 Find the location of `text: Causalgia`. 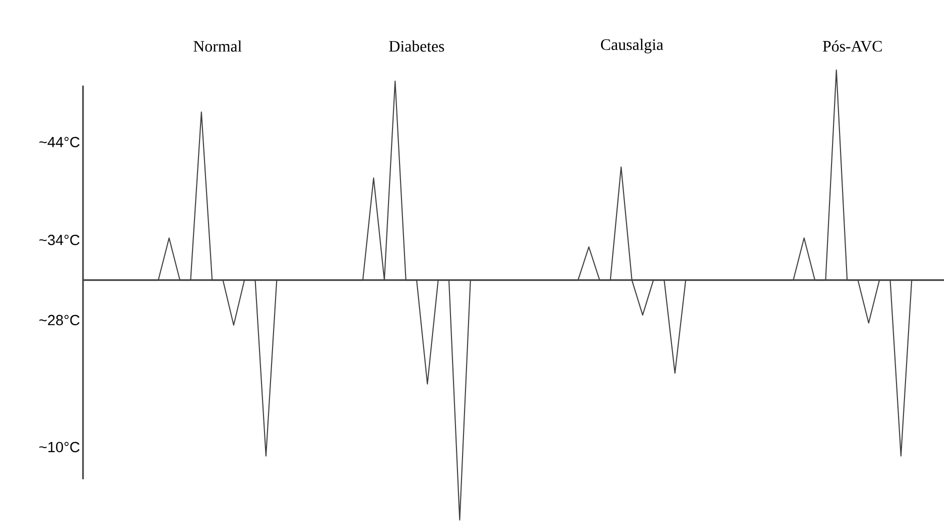

text: Causalgia is located at coordinates (632, 46).